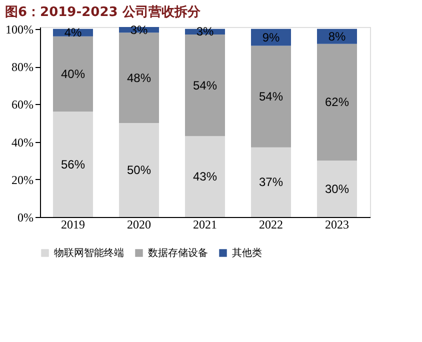 Image resolution: width=422 pixels, height=342 pixels. What do you see at coordinates (139, 225) in the screenshot?
I see `x-tick-label: 2020` at bounding box center [139, 225].